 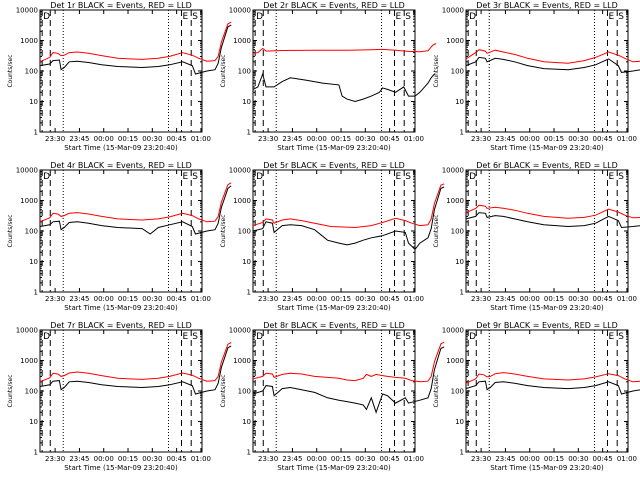 I want to click on plot-title: Det 3r BLACK = Events, RED = LLD, so click(x=547, y=5).